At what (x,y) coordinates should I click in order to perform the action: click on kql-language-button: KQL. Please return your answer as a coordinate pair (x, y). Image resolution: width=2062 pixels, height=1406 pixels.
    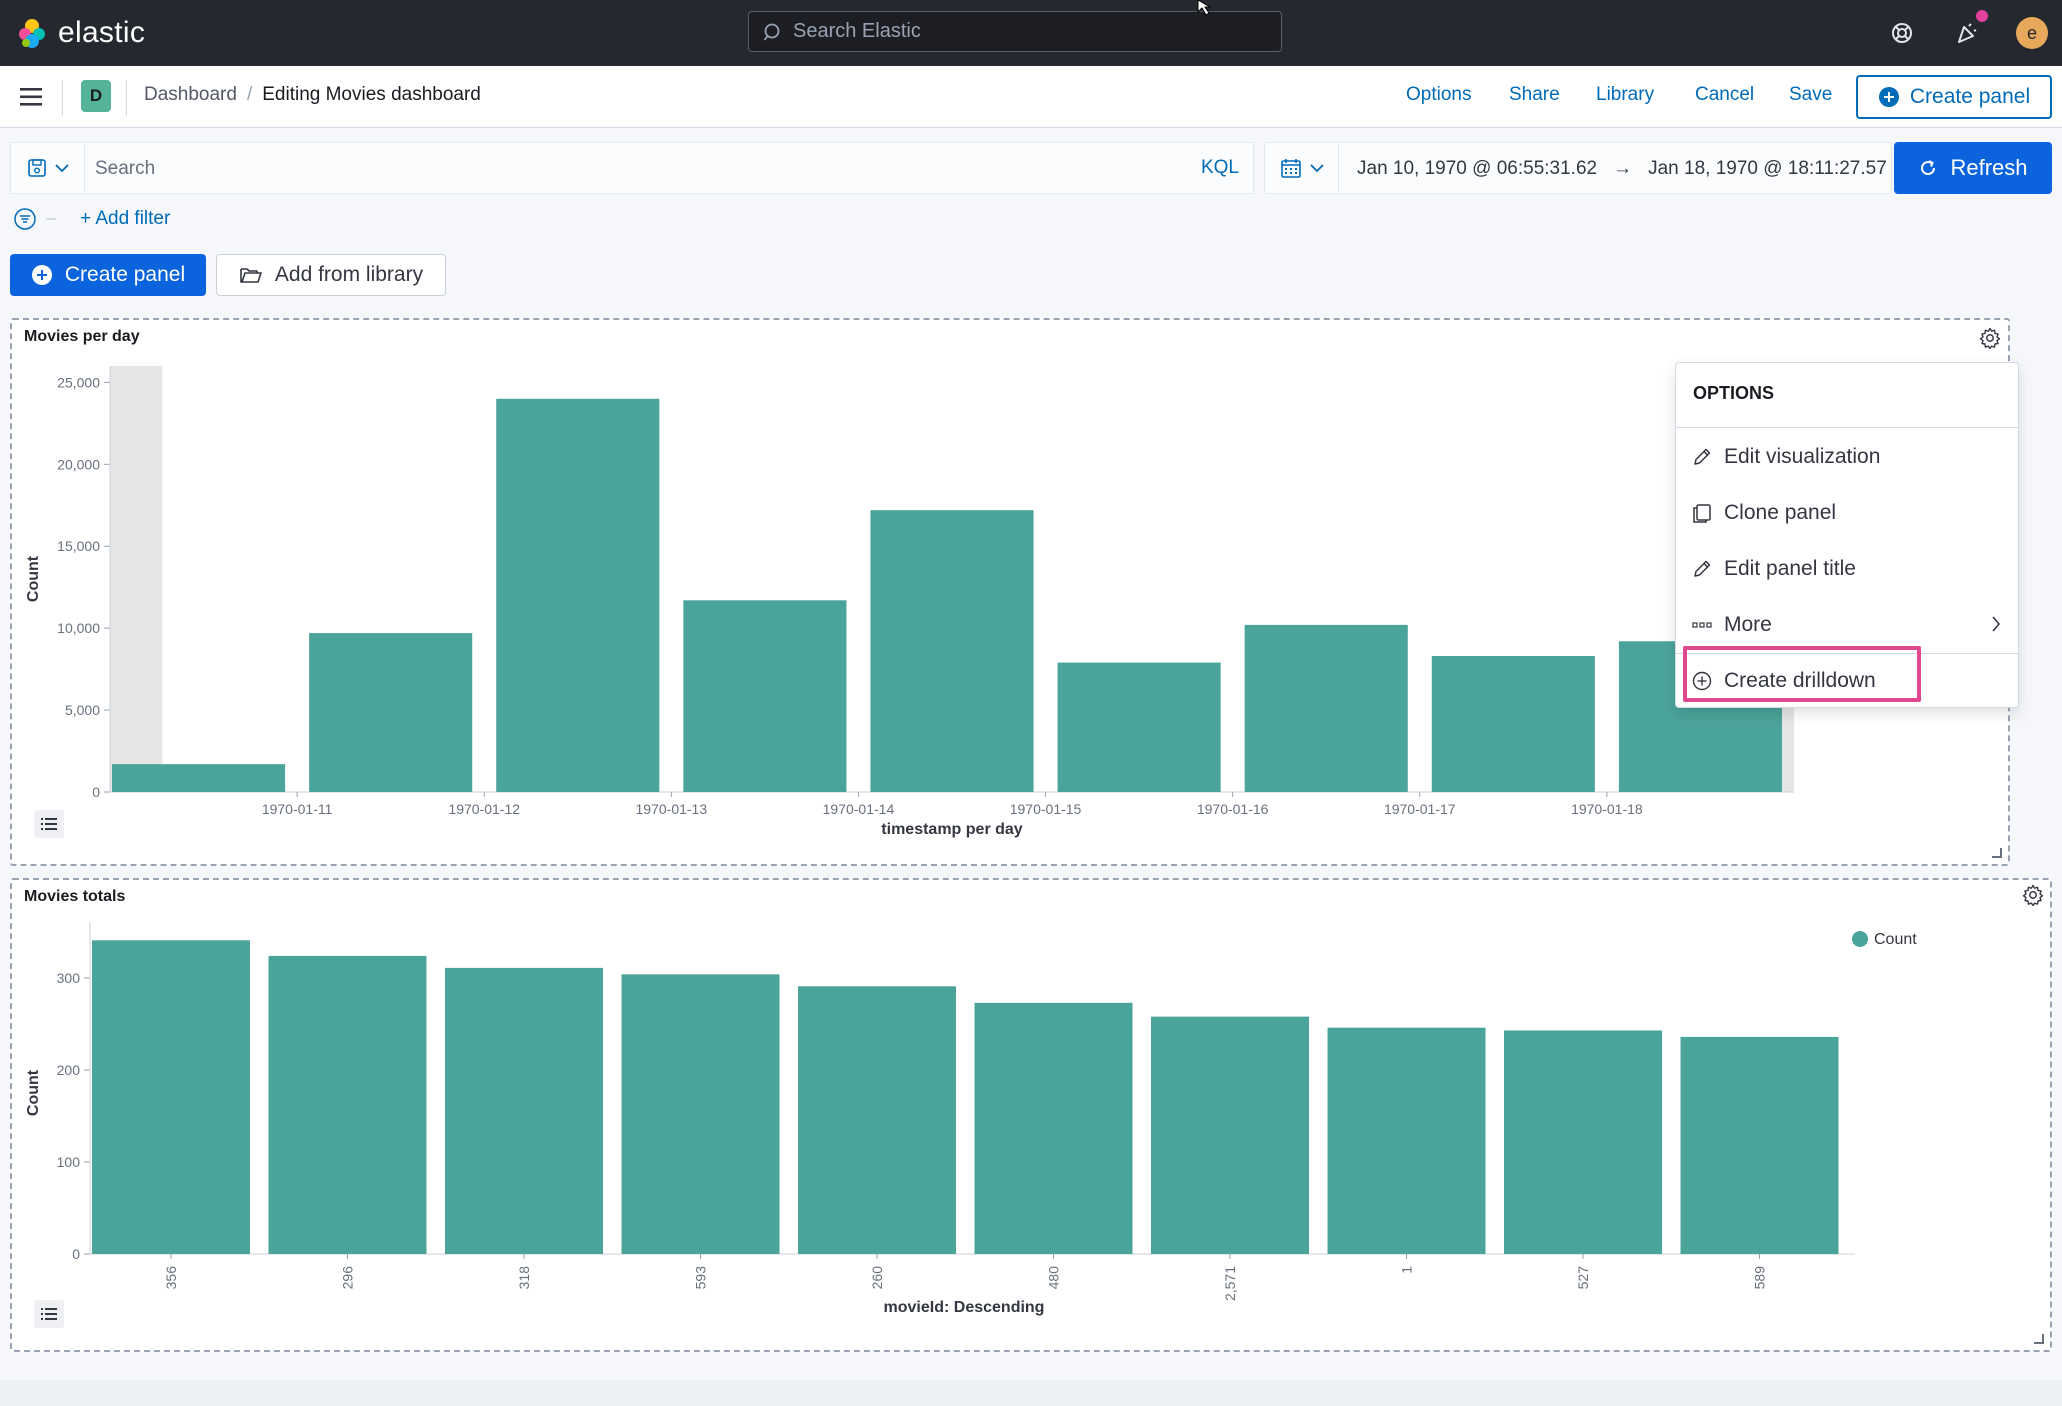
    Looking at the image, I should click on (1219, 167).